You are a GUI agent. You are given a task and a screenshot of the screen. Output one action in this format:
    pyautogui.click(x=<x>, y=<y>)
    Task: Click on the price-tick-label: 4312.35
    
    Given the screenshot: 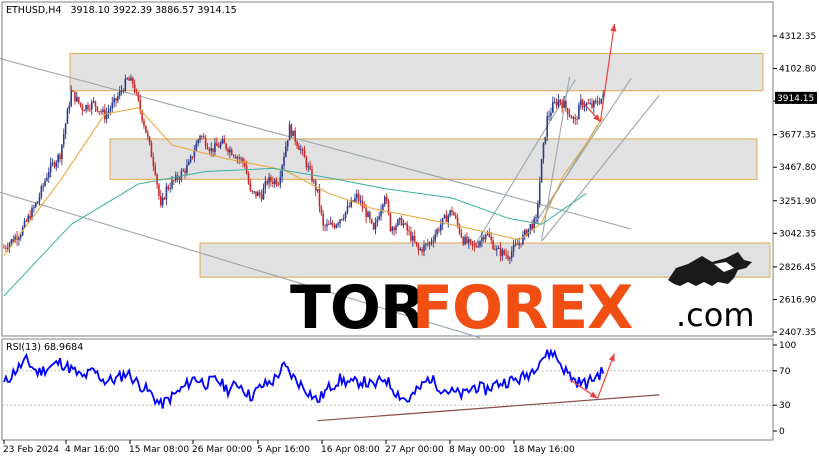 What is the action you would take?
    pyautogui.click(x=797, y=37)
    